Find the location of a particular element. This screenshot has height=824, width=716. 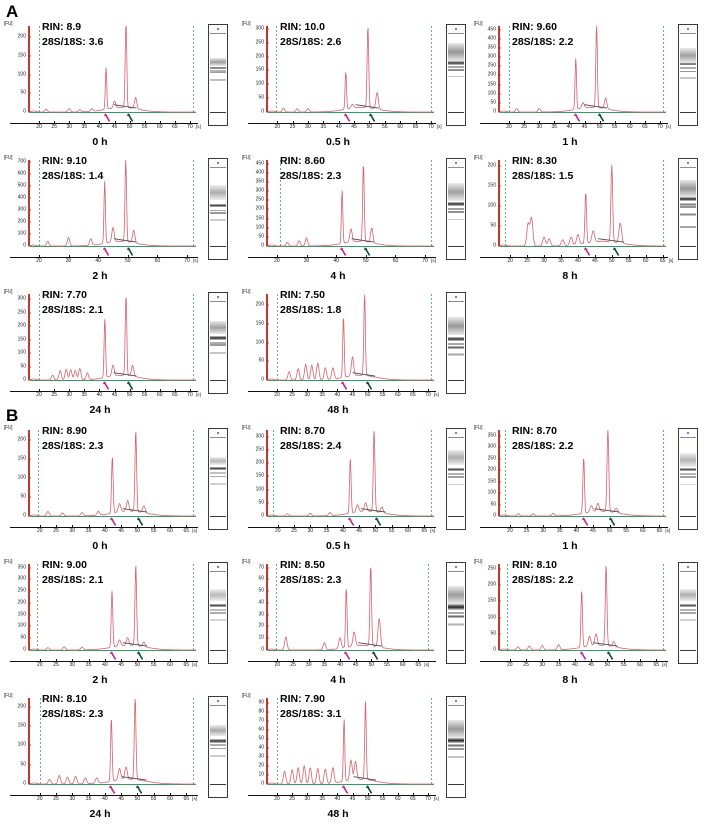

x-tick-label: 40 is located at coordinates (337, 799).